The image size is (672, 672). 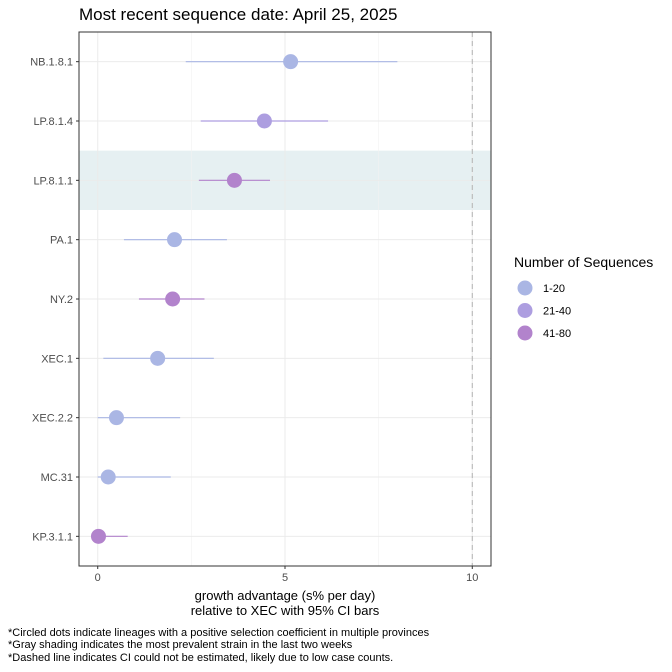 I want to click on x-tick-label: 10, so click(x=472, y=578).